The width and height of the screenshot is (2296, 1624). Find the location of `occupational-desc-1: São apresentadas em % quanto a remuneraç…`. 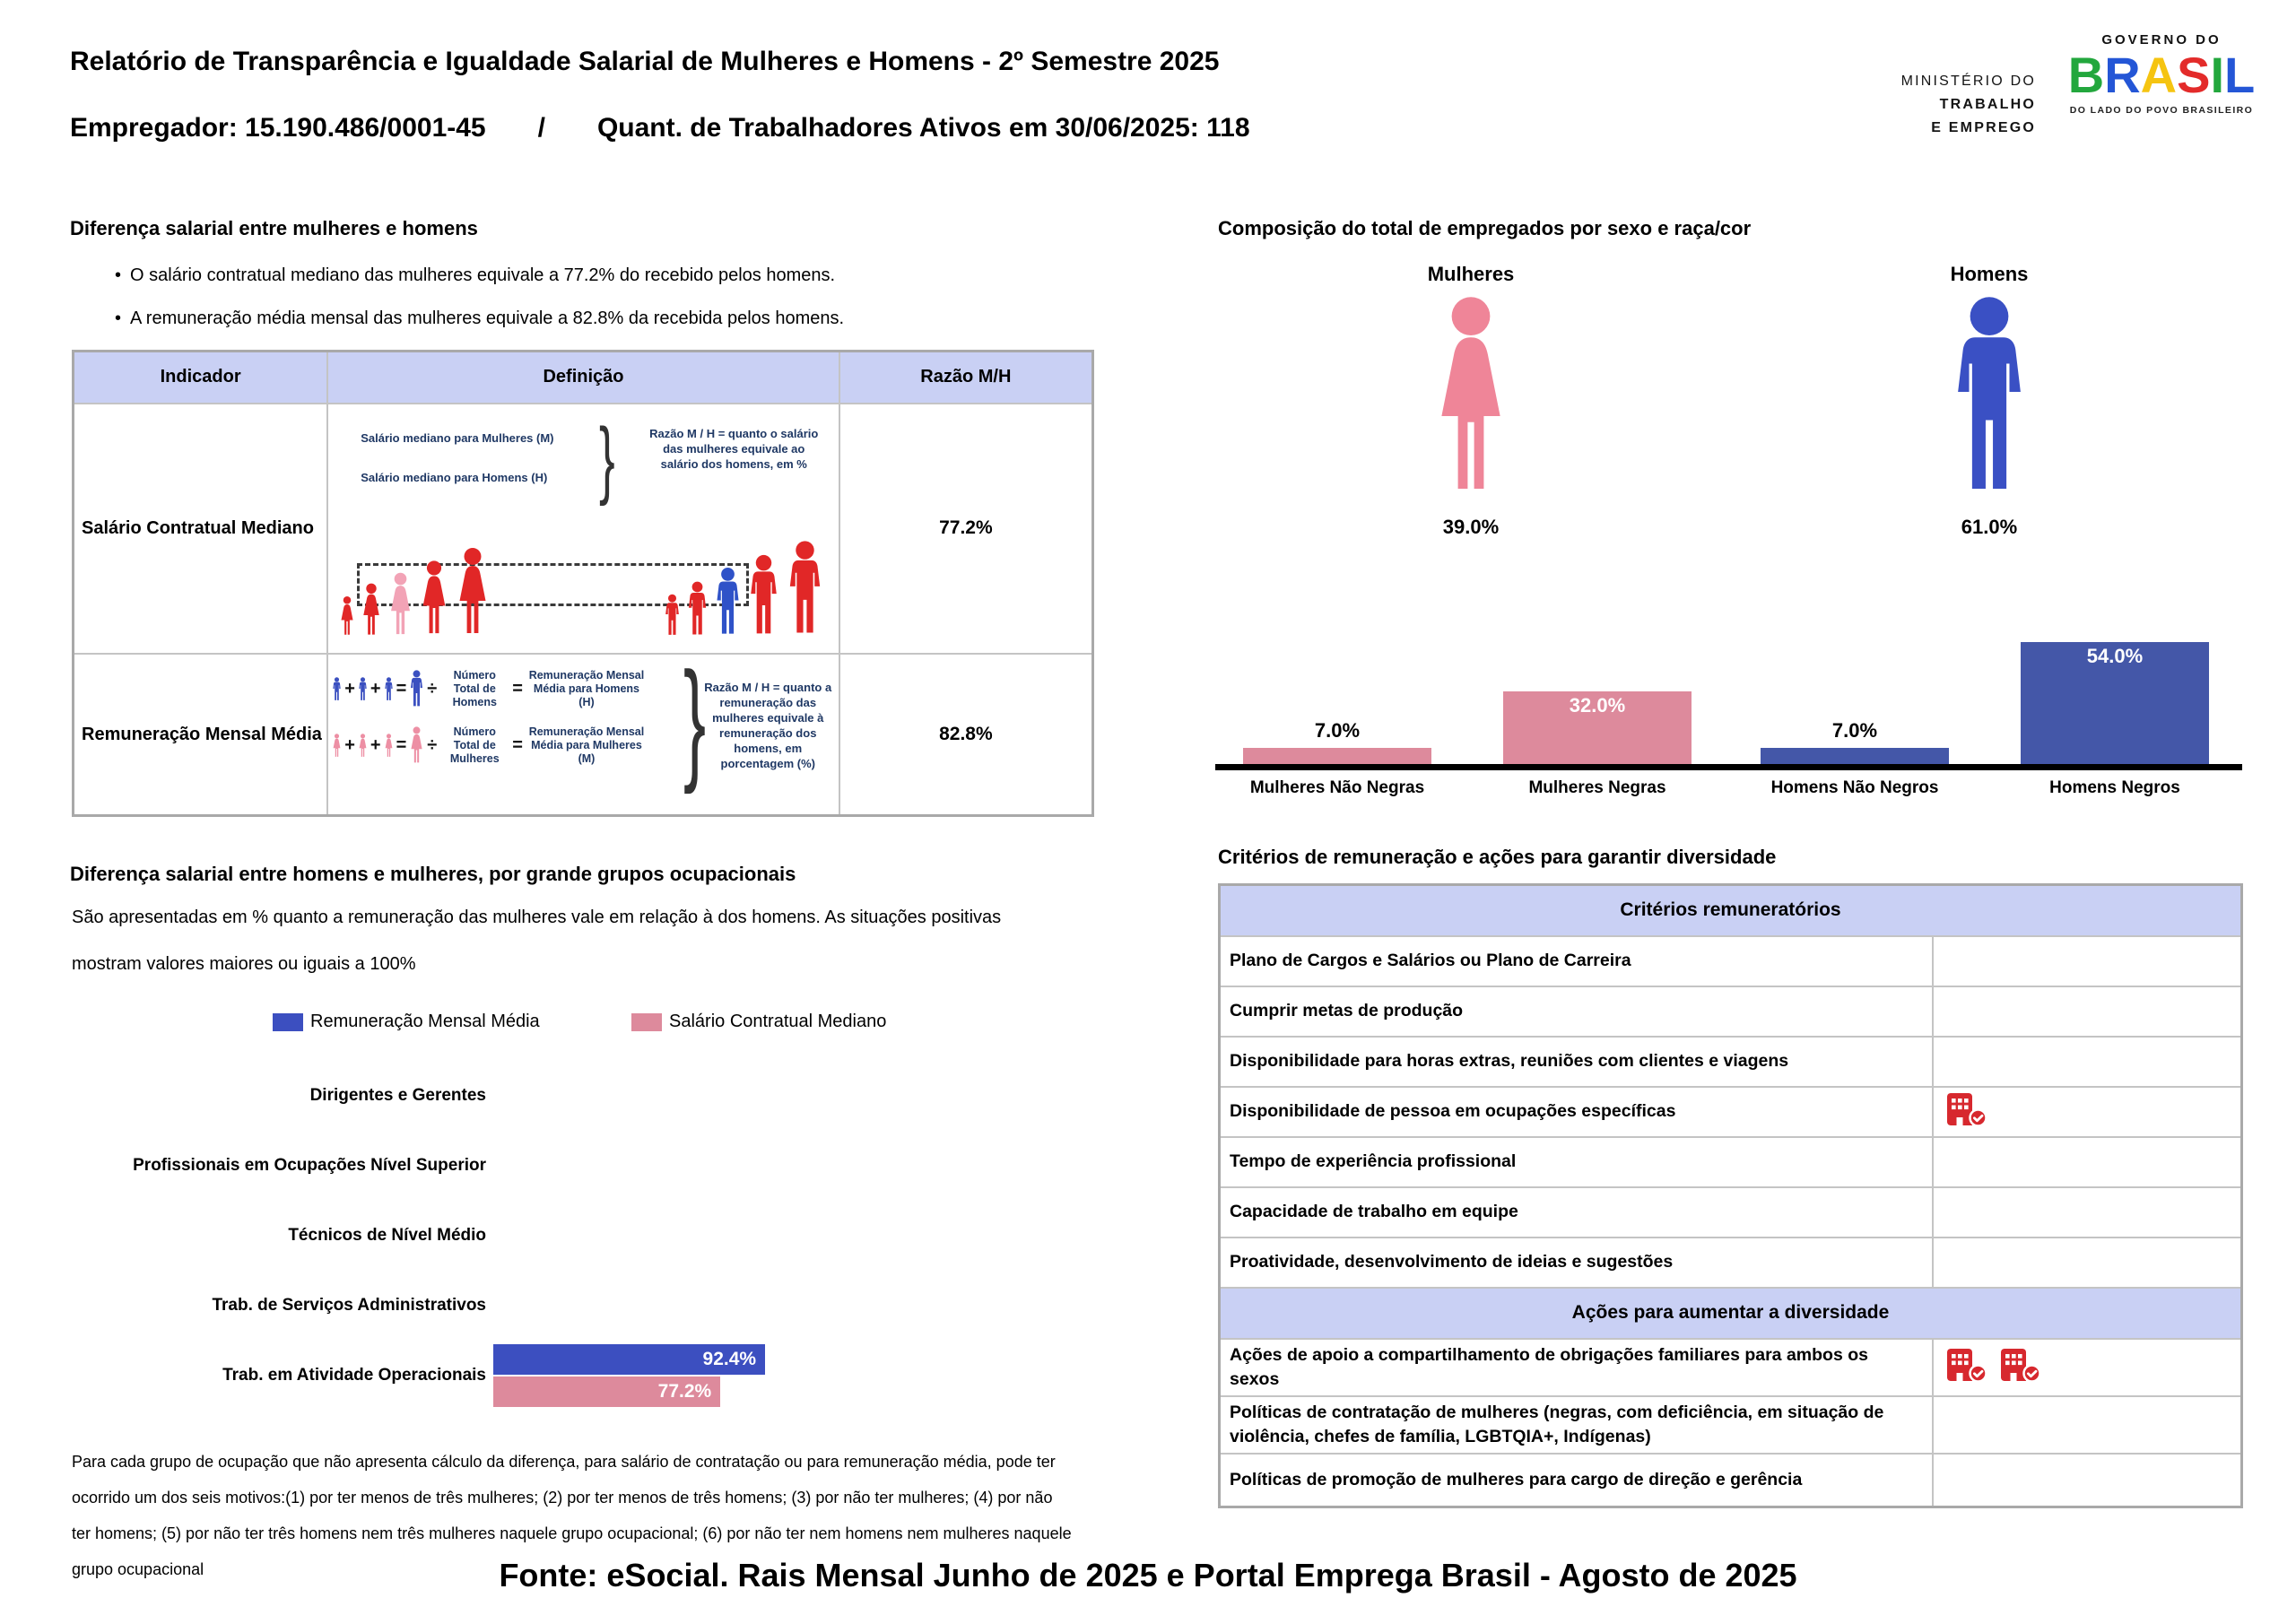

occupational-desc-1: São apresentadas em % quanto a remuneraç… is located at coordinates (537, 917).